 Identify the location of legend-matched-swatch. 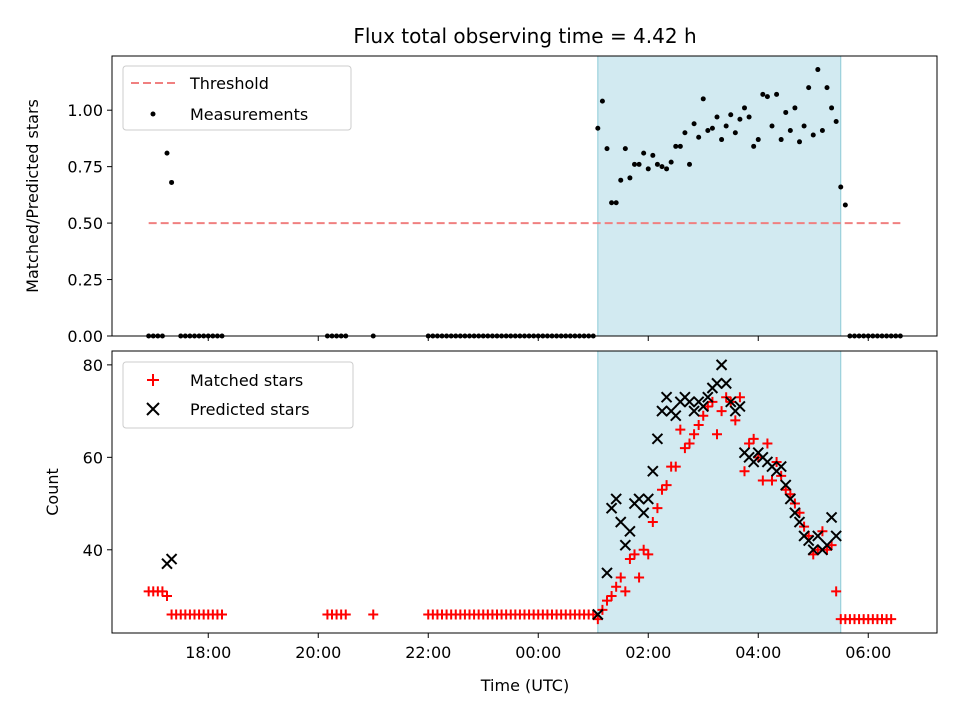
(153, 380).